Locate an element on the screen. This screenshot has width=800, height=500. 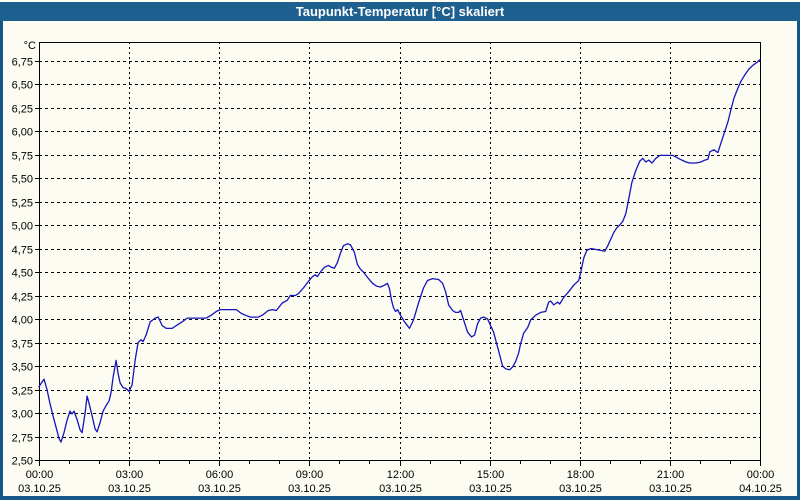
x-axis-time-label: 03:00 is located at coordinates (130, 475).